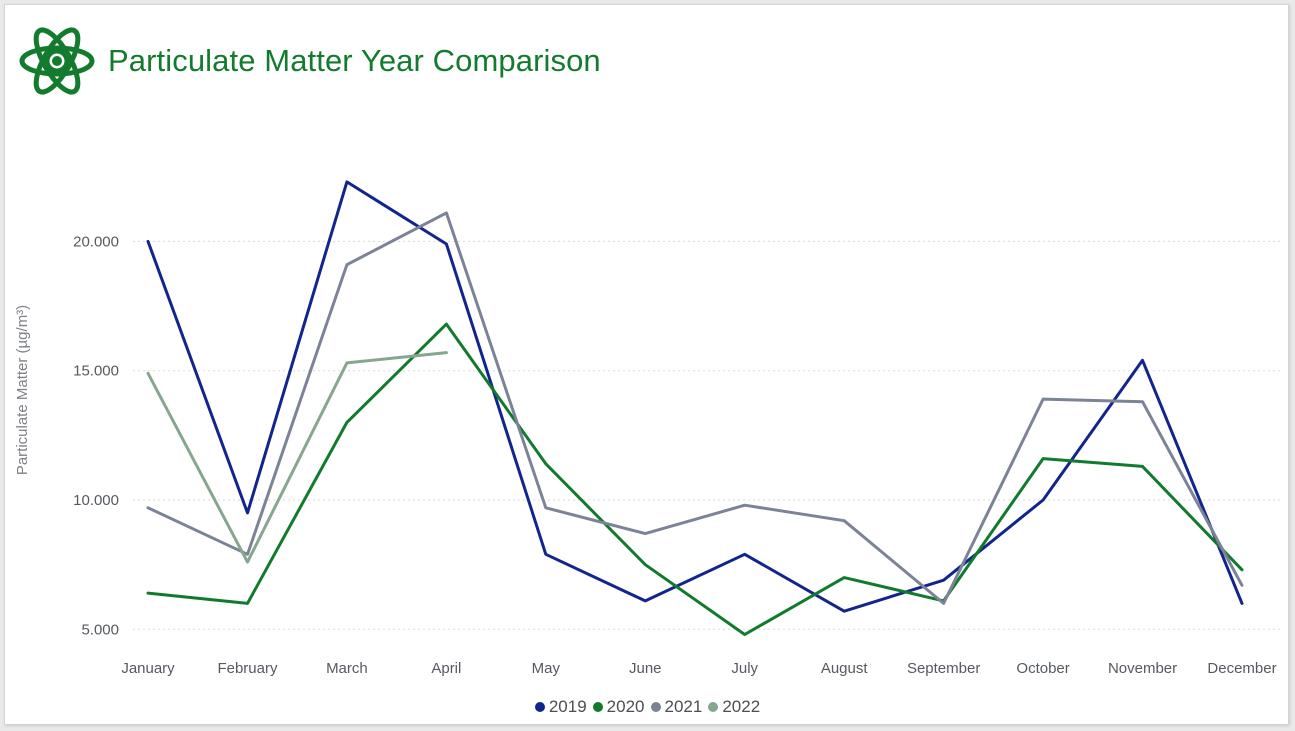 Image resolution: width=1295 pixels, height=731 pixels. I want to click on legend-item-2019: 2019, so click(560, 707).